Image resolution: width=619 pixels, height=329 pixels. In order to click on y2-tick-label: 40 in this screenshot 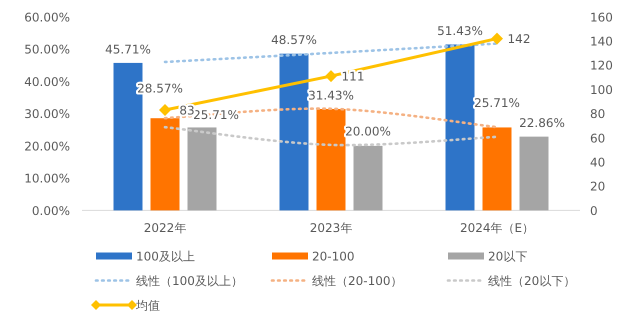, I will do `click(598, 163)`.